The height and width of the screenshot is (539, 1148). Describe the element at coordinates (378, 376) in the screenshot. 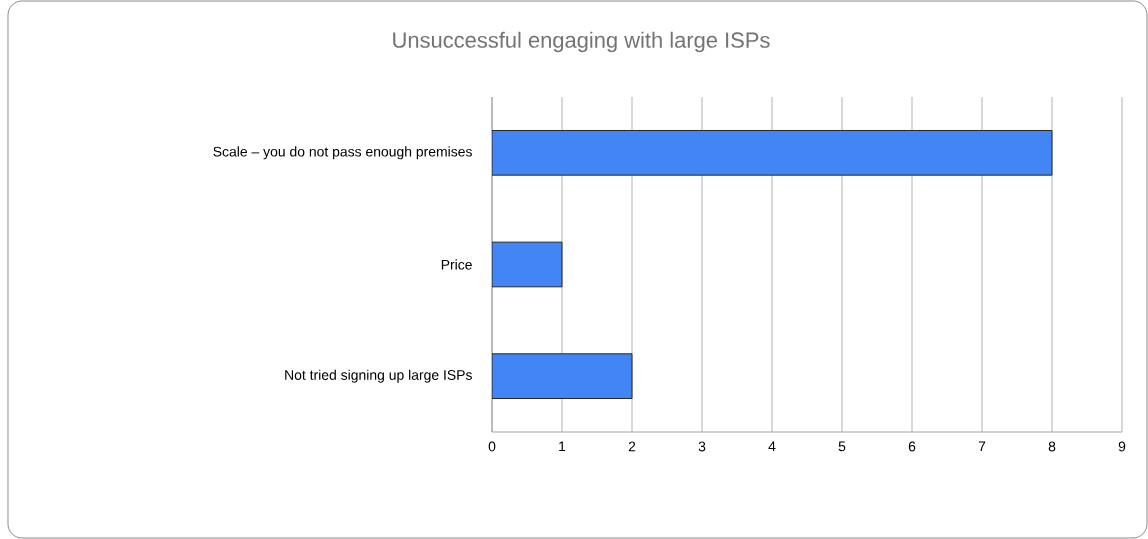

I see `y-tick-label: Not tried signing up large ISPs` at that location.